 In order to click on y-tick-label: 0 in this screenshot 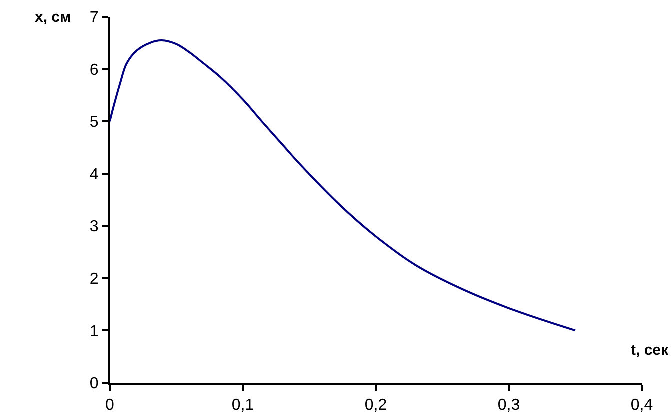, I will do `click(94, 384)`.